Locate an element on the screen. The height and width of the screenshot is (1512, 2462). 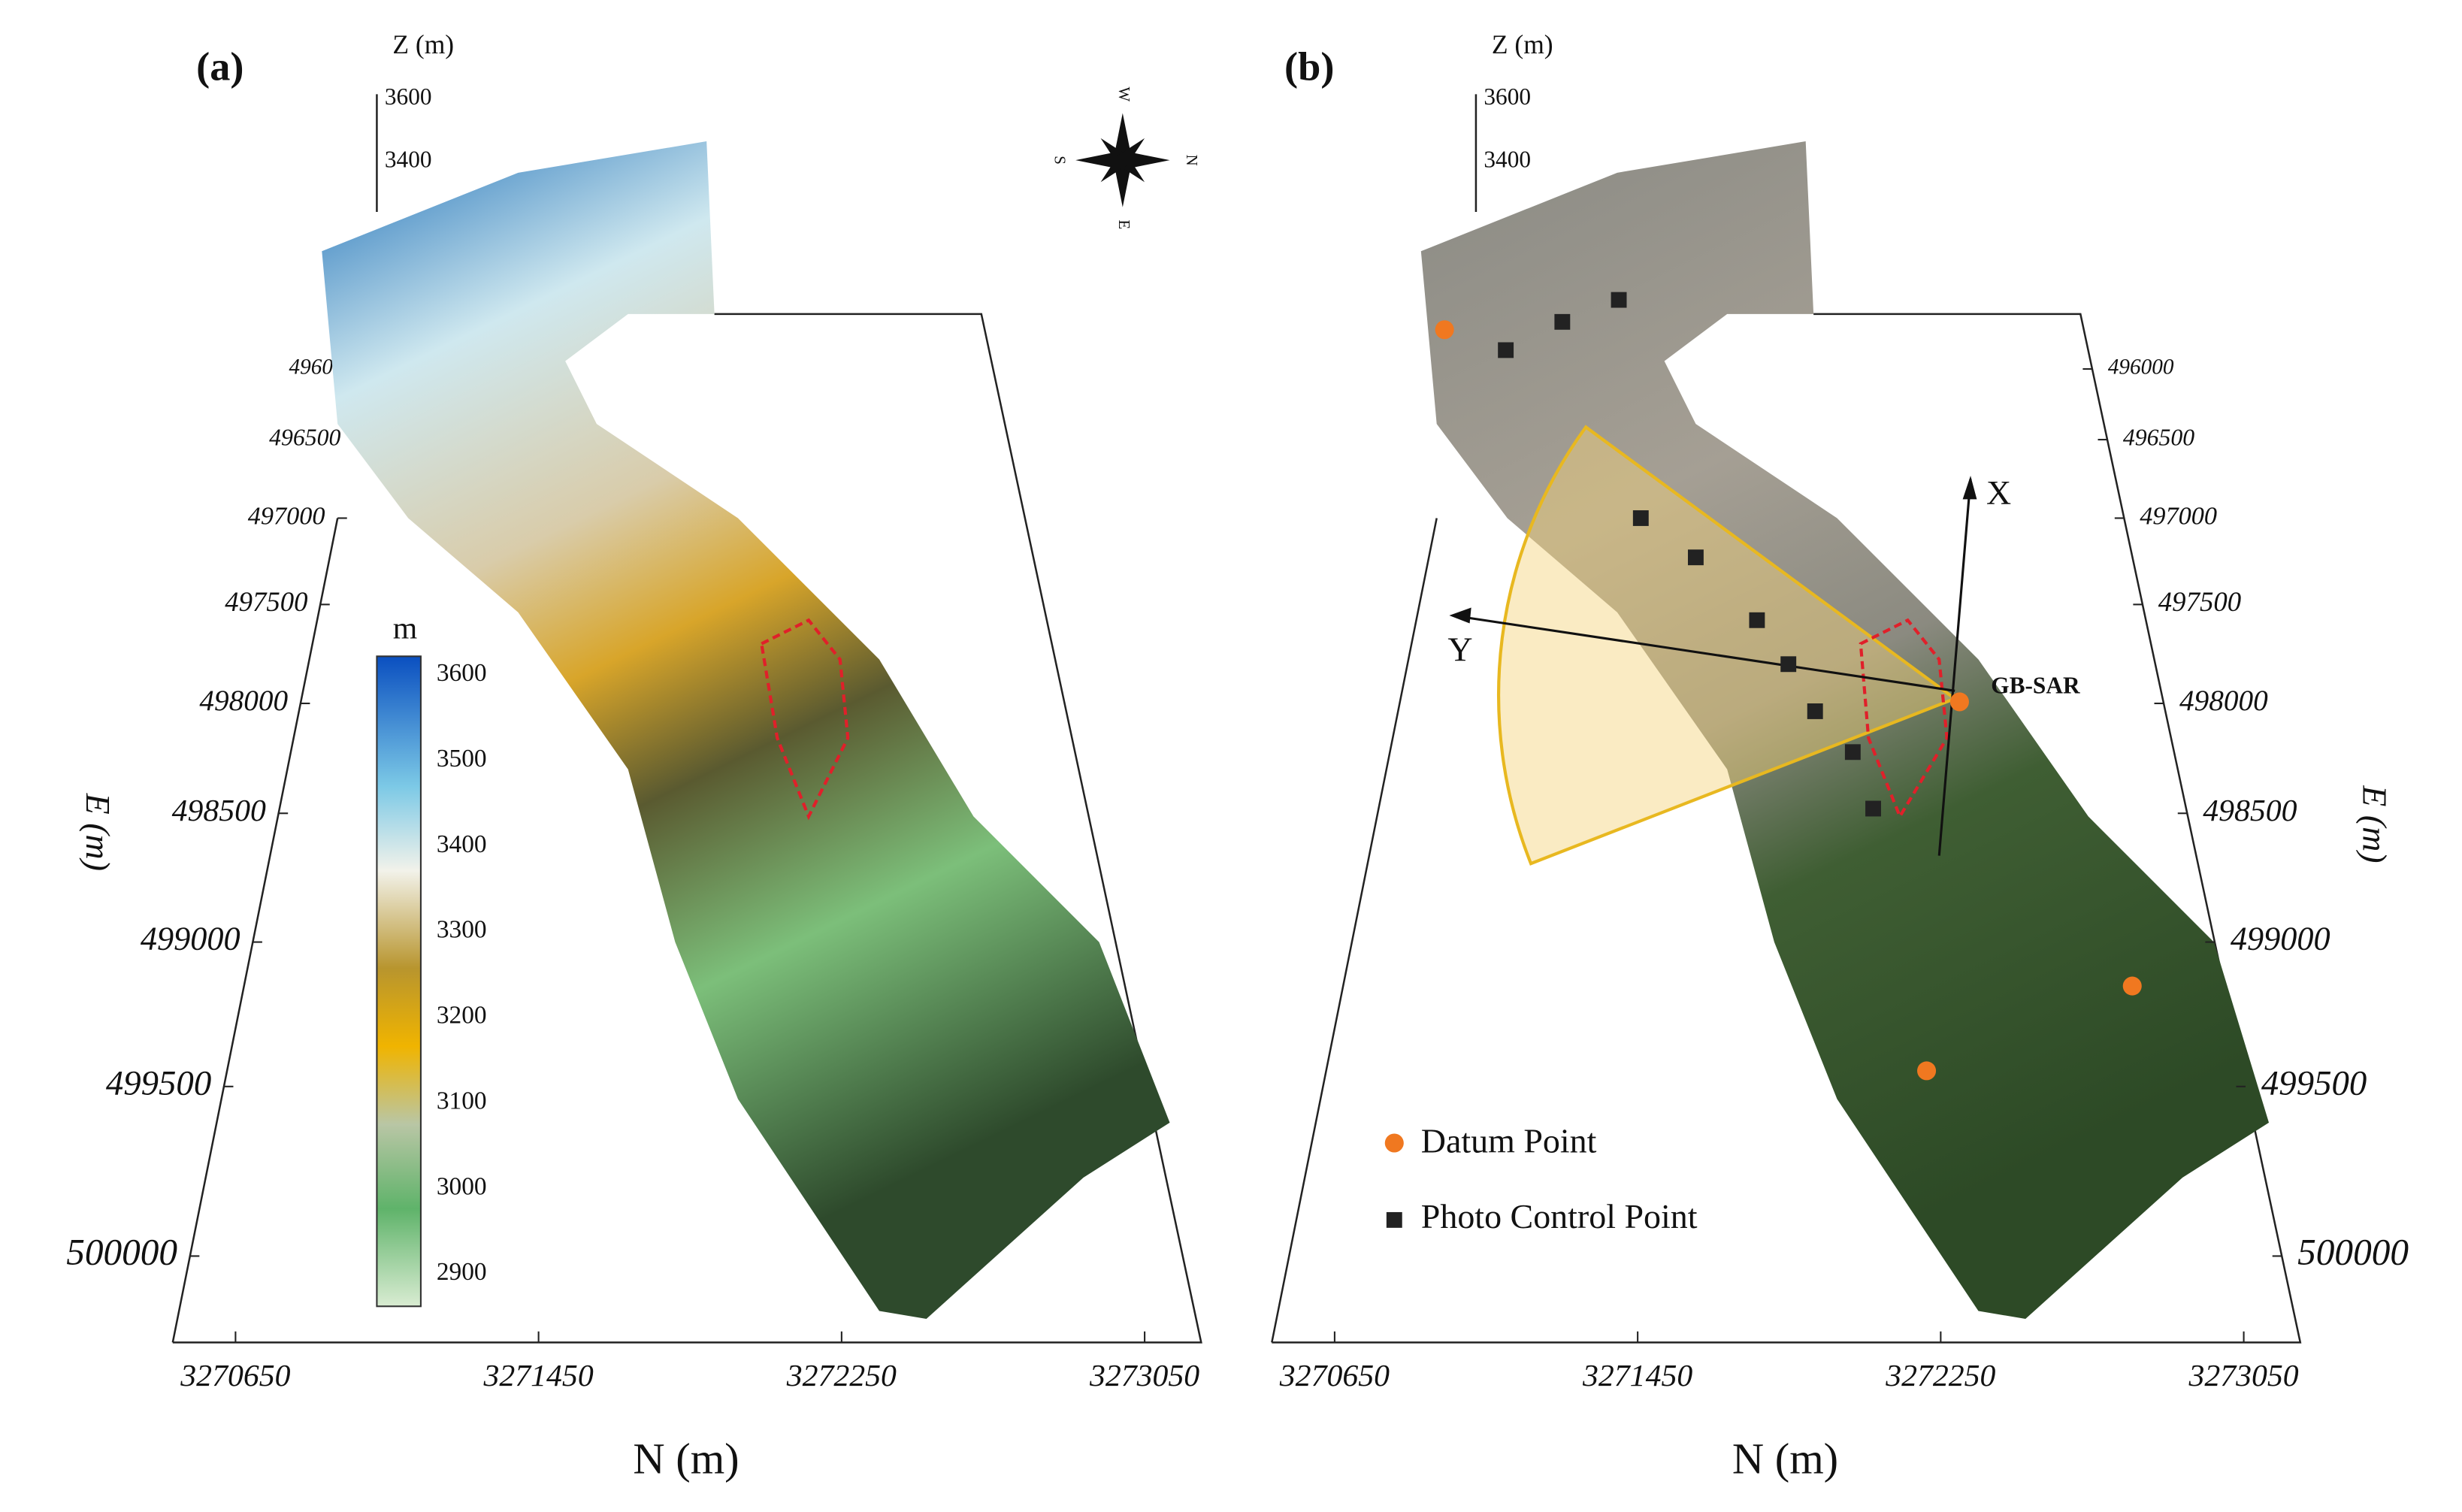
colorbar-tick-label: 3400 is located at coordinates (462, 844).